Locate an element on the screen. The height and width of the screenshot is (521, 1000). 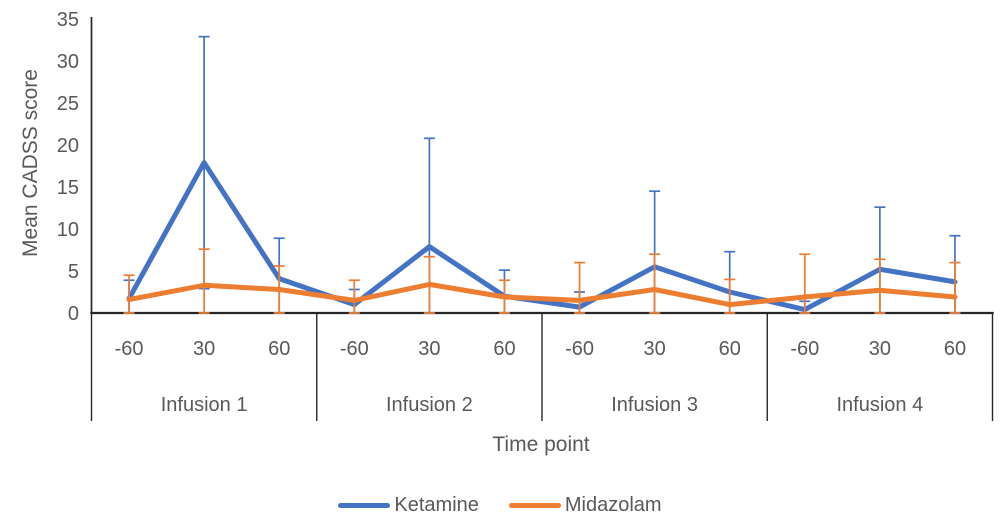
y-tick-label: 20 is located at coordinates (68, 146).